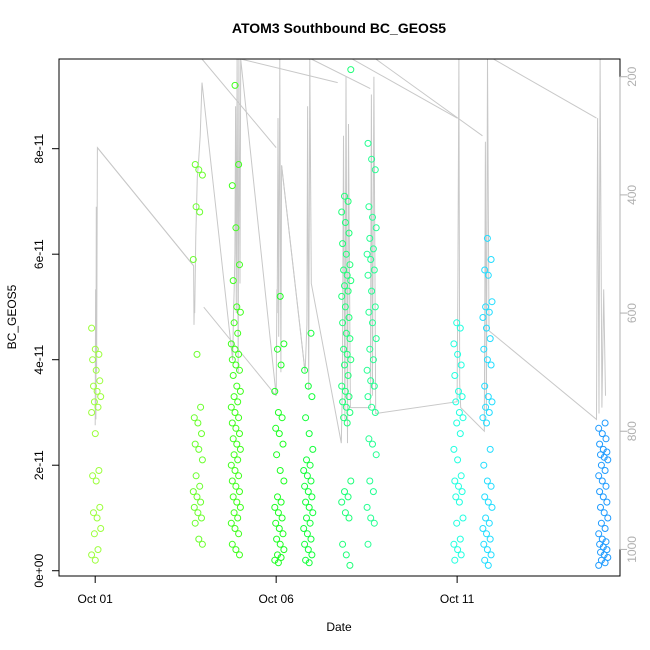 The height and width of the screenshot is (650, 650). Describe the element at coordinates (629, 314) in the screenshot. I see `y2-axis: 200 400 600 800 1000` at that location.